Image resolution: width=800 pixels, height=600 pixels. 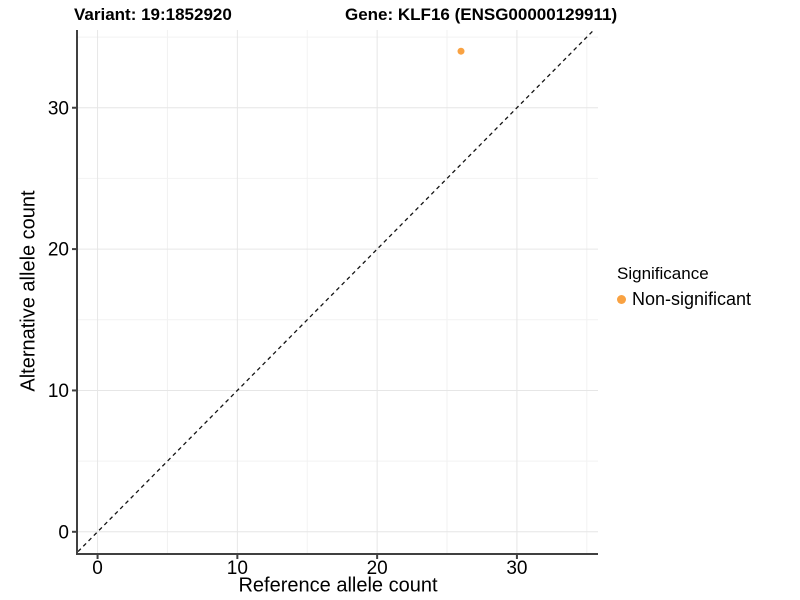 What do you see at coordinates (684, 287) in the screenshot?
I see `legend: Significance Non-significant` at bounding box center [684, 287].